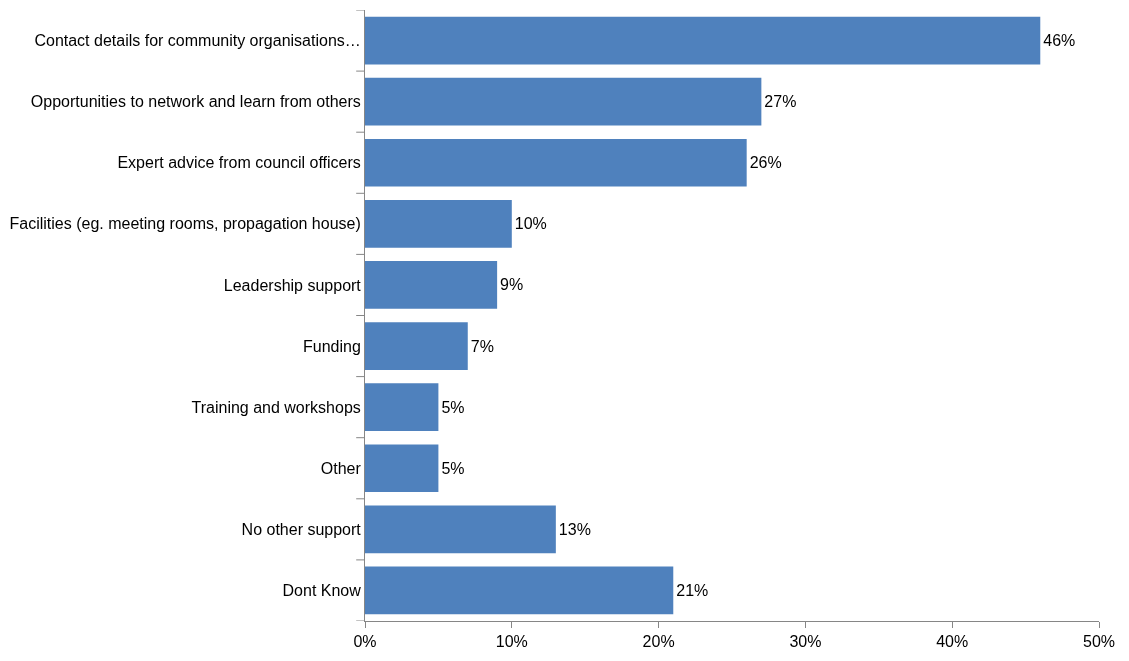 The width and height of the screenshot is (1129, 661). What do you see at coordinates (195, 102) in the screenshot?
I see `y-tick-label: Opportunities to network and learn from others` at bounding box center [195, 102].